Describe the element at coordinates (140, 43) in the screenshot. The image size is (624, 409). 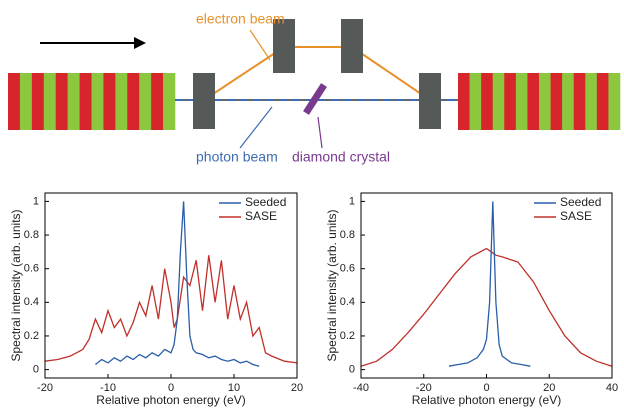
I see `arrow-head` at that location.